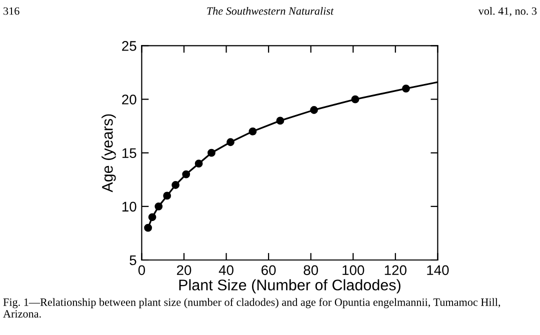  Describe the element at coordinates (289, 286) in the screenshot. I see `x-axis-title: Plant Size (Number of Cladodes)` at that location.